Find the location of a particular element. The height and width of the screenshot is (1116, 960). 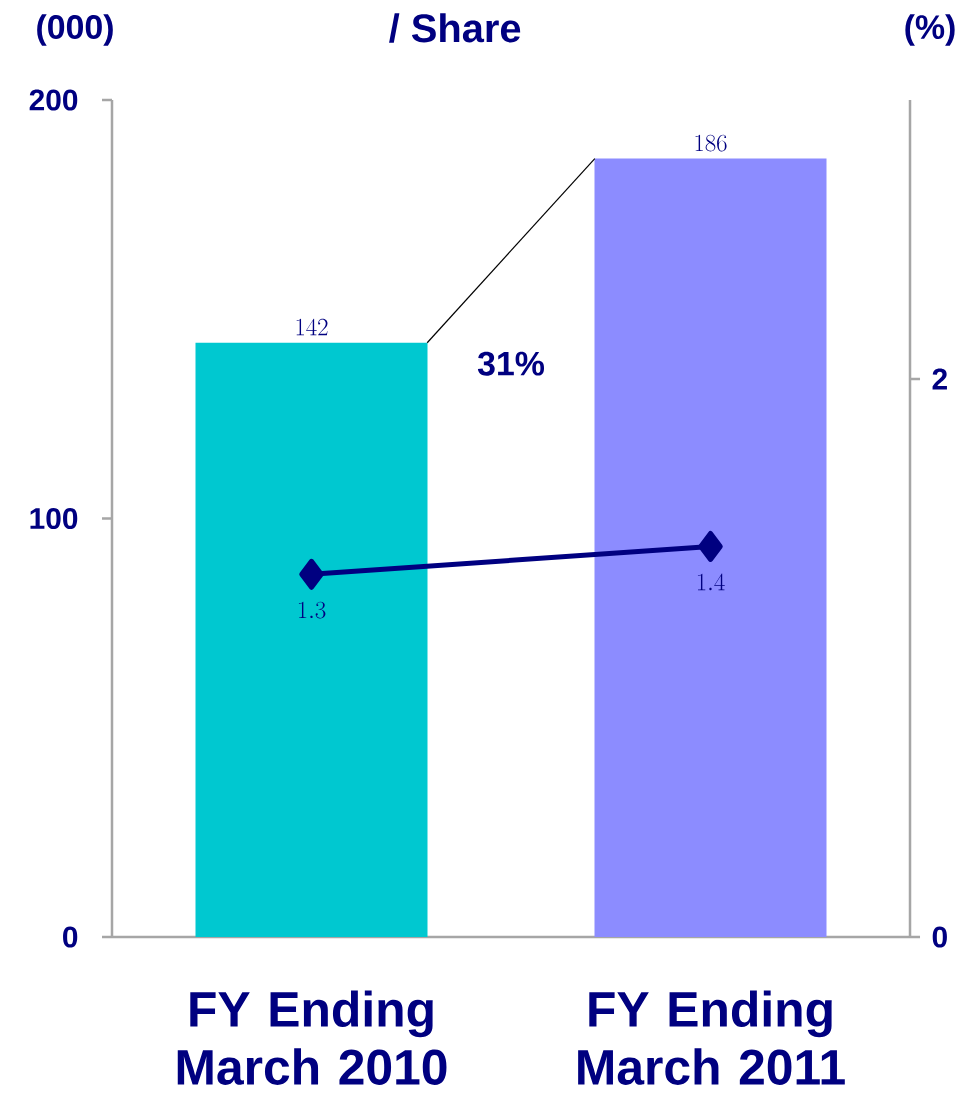

y-tick-label: 200 is located at coordinates (53, 100).